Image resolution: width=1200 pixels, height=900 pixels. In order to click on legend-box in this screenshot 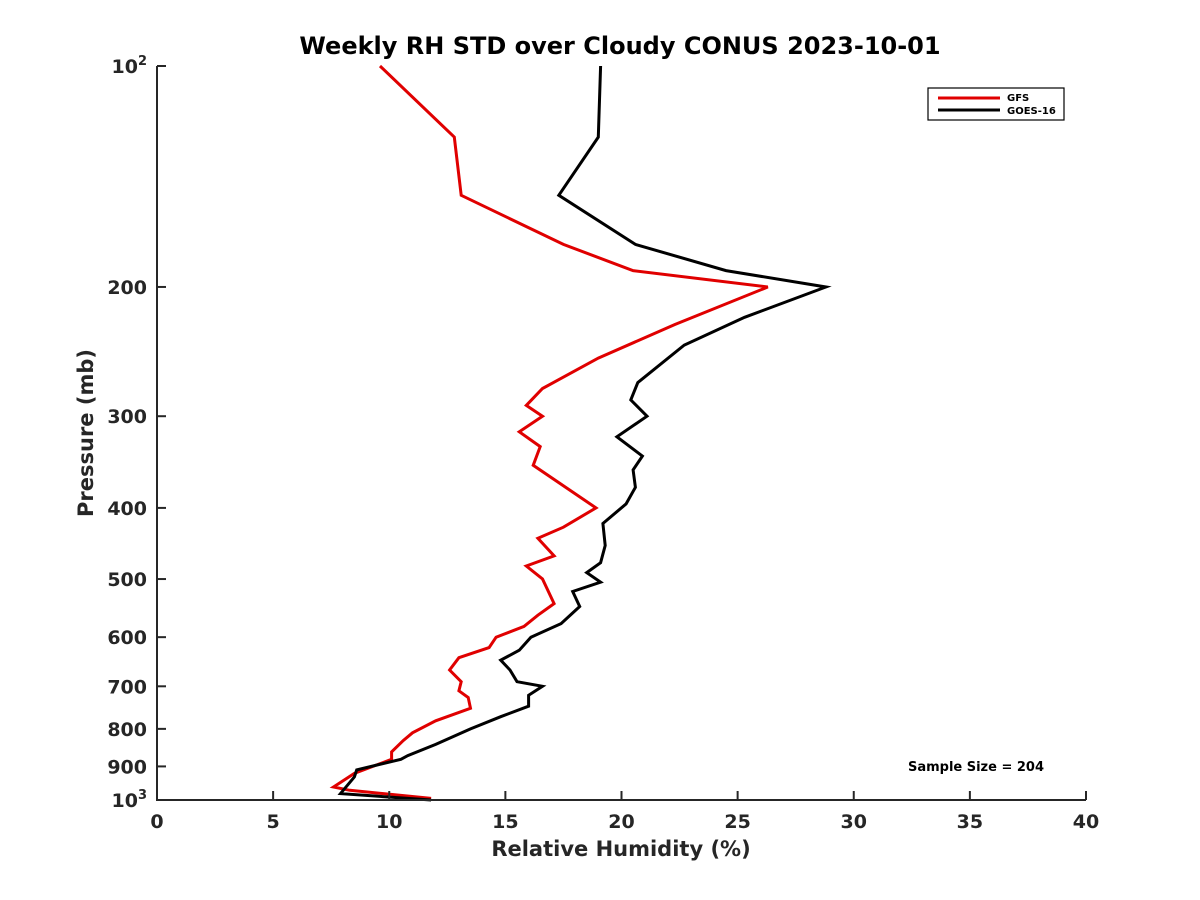, I will do `click(996, 104)`.